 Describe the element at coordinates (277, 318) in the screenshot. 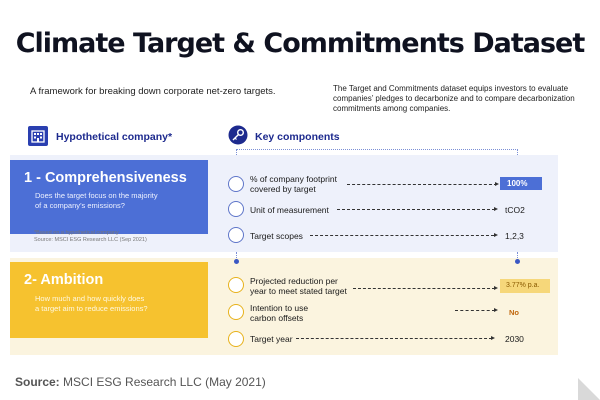

I see `label-line: carbon offsets` at that location.